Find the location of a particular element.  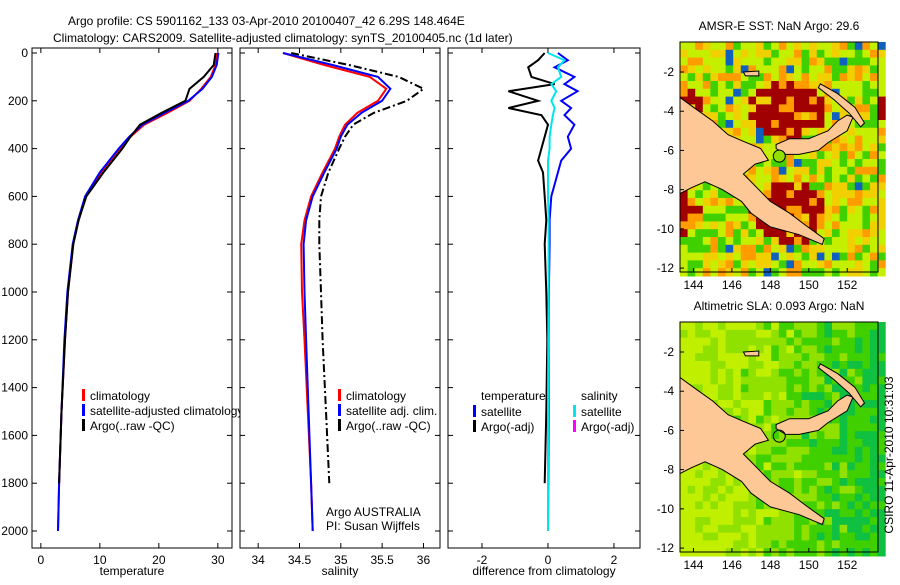

x-tick-label: 148 is located at coordinates (770, 285).